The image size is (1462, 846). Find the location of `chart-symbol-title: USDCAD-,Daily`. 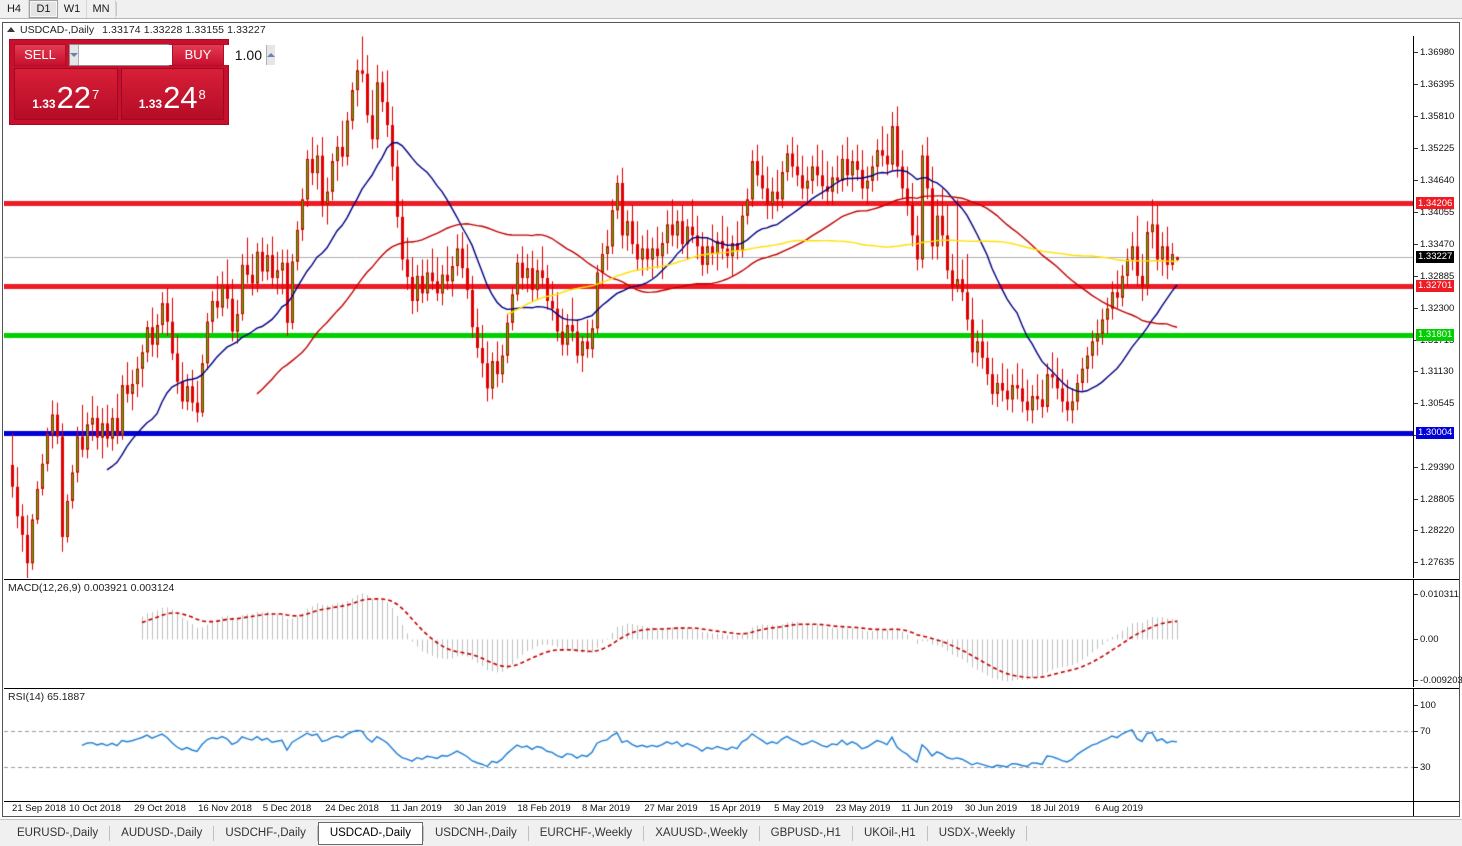

chart-symbol-title: USDCAD-,Daily is located at coordinates (57, 29).